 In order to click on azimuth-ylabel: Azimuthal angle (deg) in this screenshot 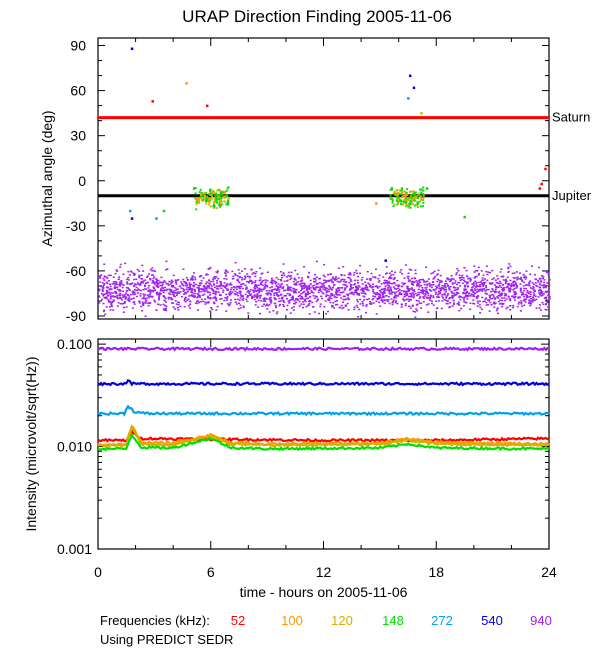, I will do `click(47, 178)`.